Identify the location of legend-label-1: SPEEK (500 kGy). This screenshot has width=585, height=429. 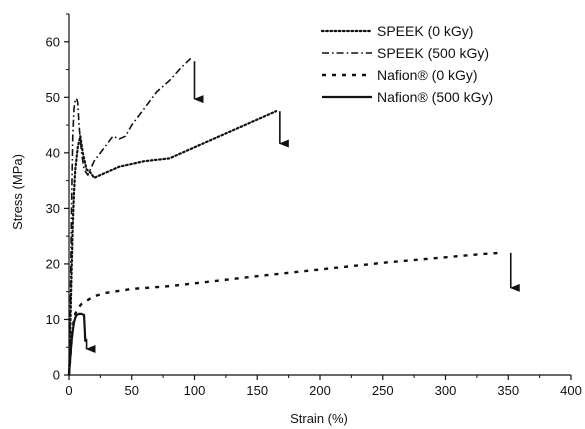
(433, 53).